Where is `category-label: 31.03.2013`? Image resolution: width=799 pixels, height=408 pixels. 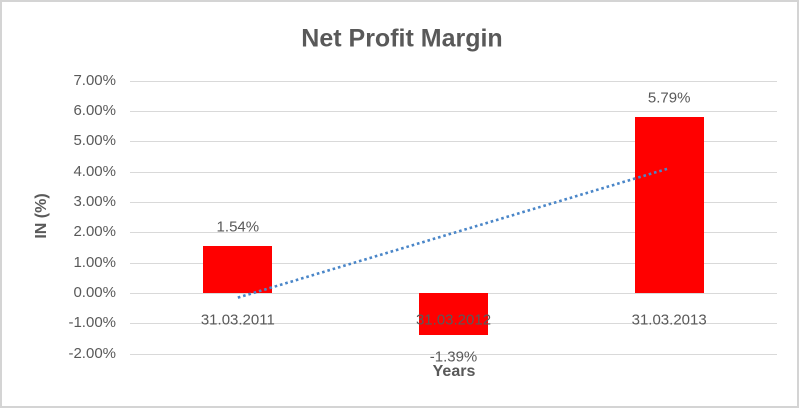 category-label: 31.03.2013 is located at coordinates (669, 319).